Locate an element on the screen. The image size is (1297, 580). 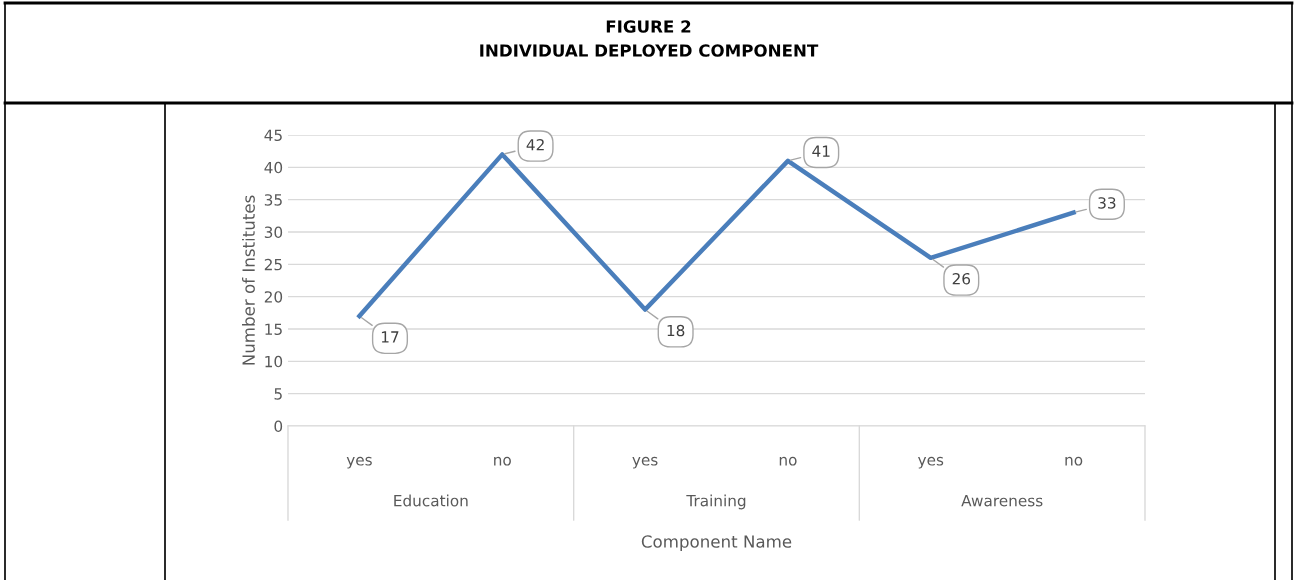
y-tick-label: 30 is located at coordinates (273, 232).